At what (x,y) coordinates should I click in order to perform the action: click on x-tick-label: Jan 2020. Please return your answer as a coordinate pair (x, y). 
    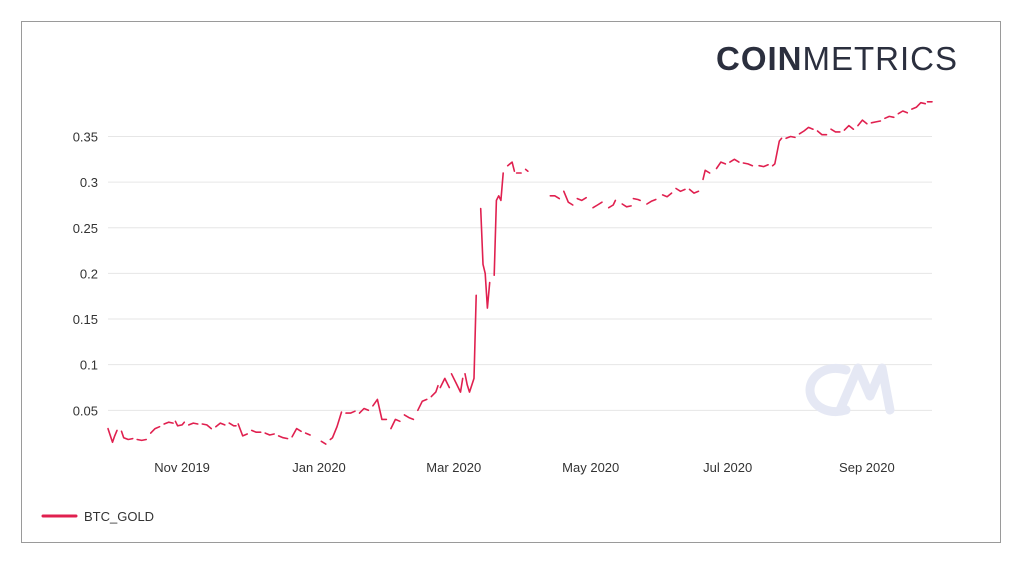
    Looking at the image, I should click on (319, 467).